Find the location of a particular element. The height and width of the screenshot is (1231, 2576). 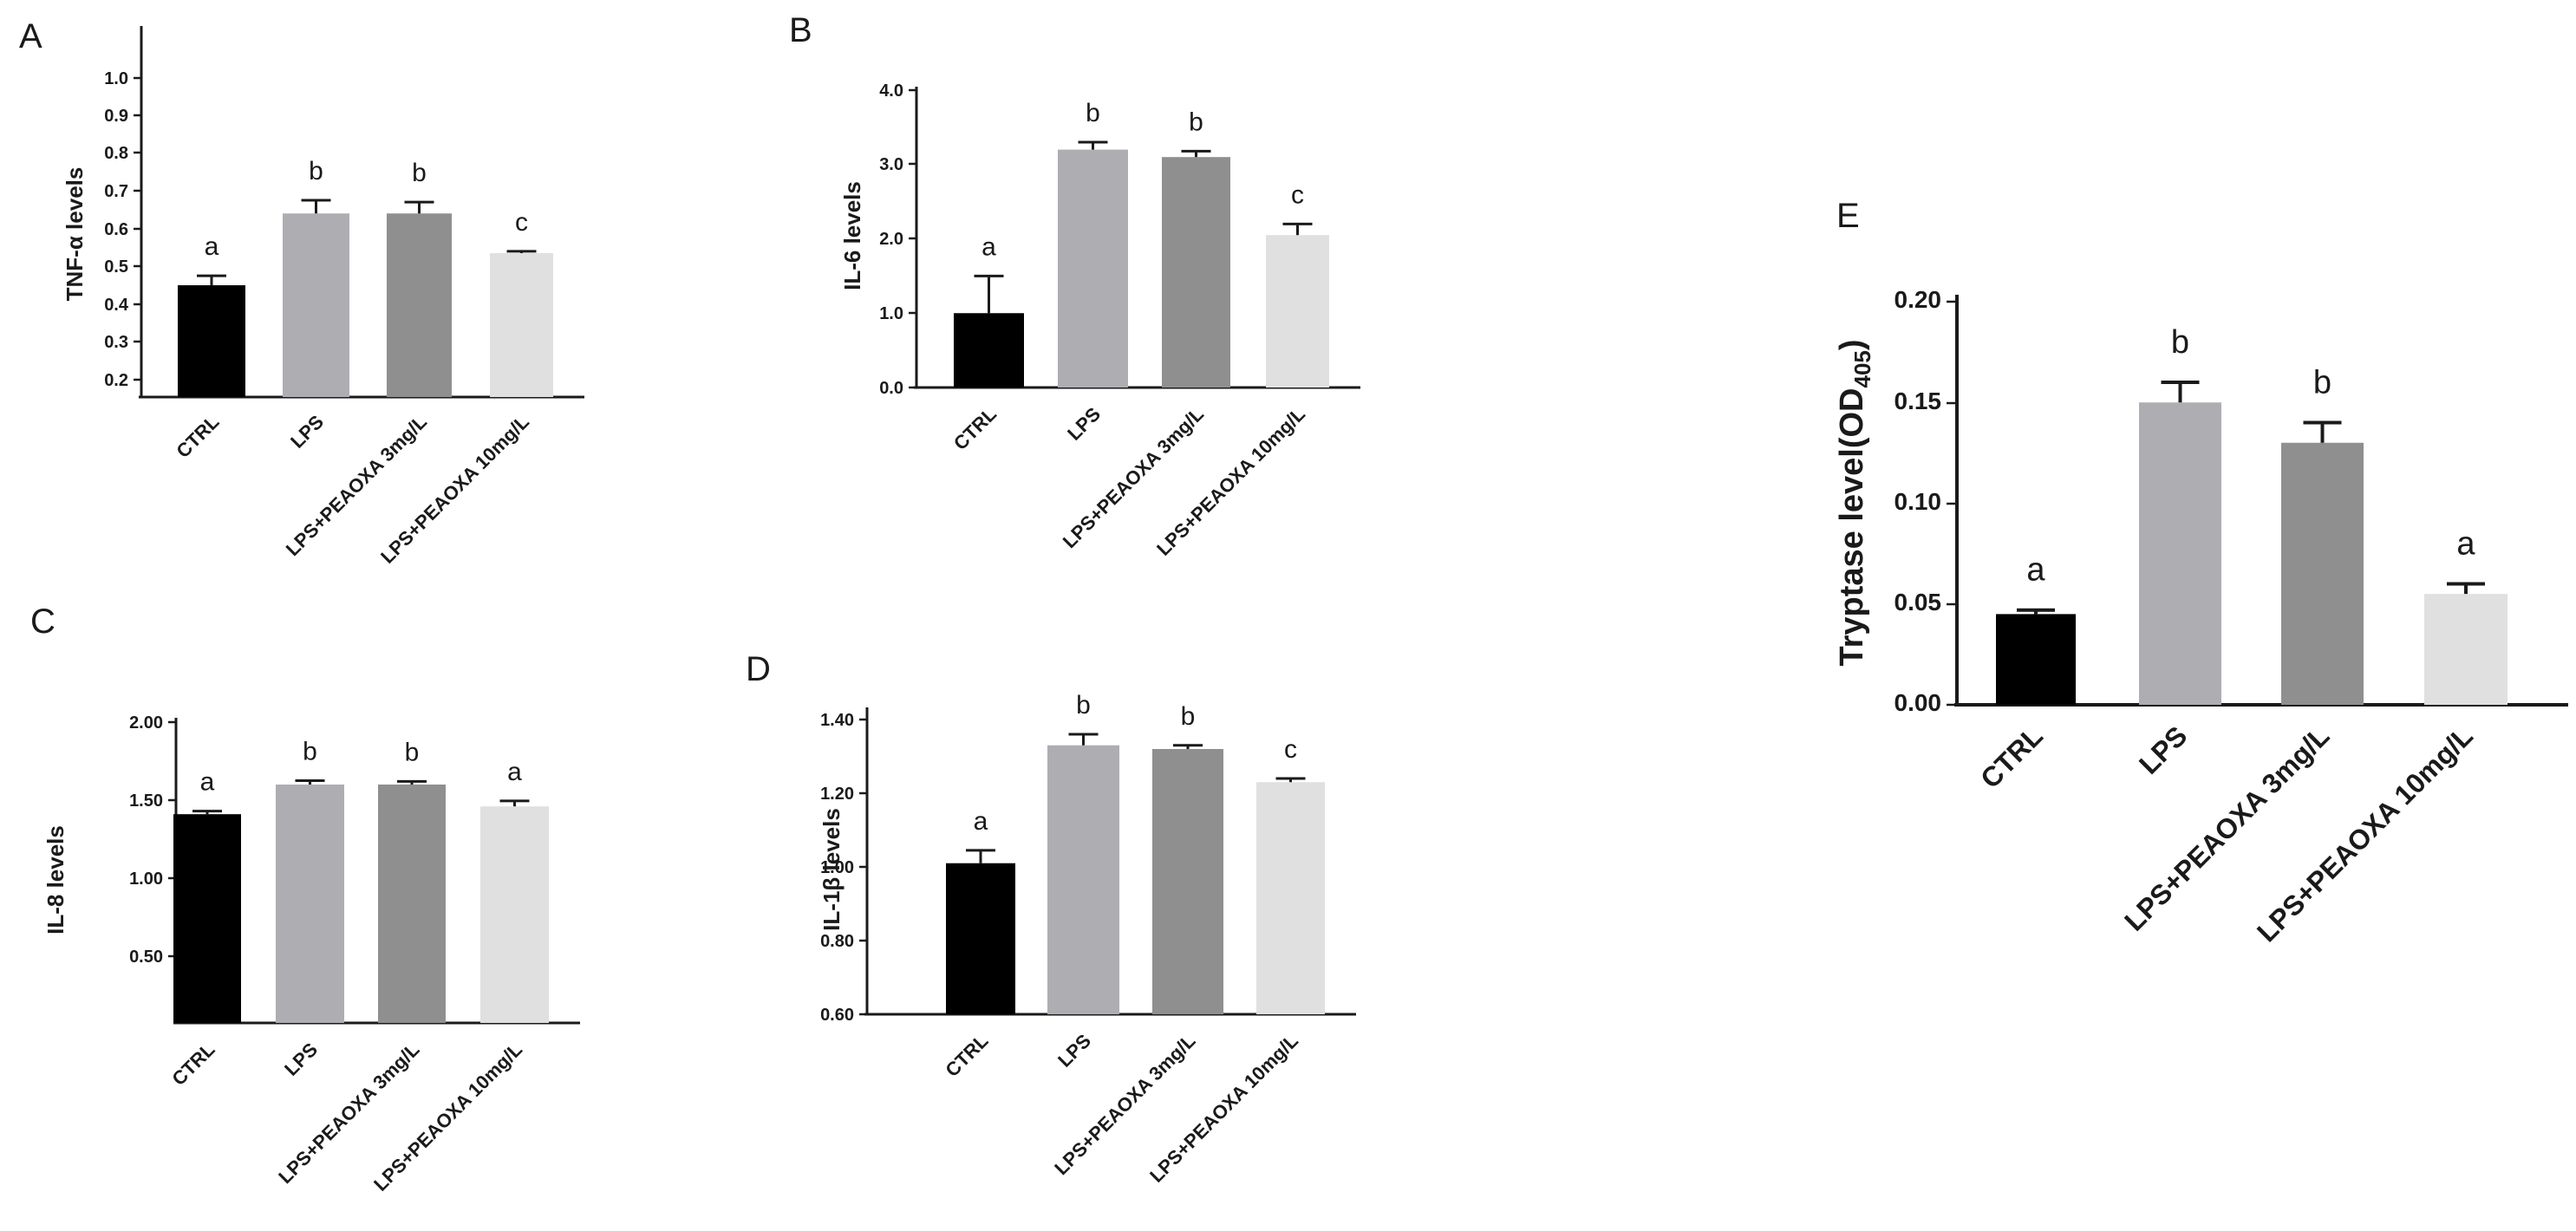

y-axis-label: IL-1β levels is located at coordinates (832, 869).